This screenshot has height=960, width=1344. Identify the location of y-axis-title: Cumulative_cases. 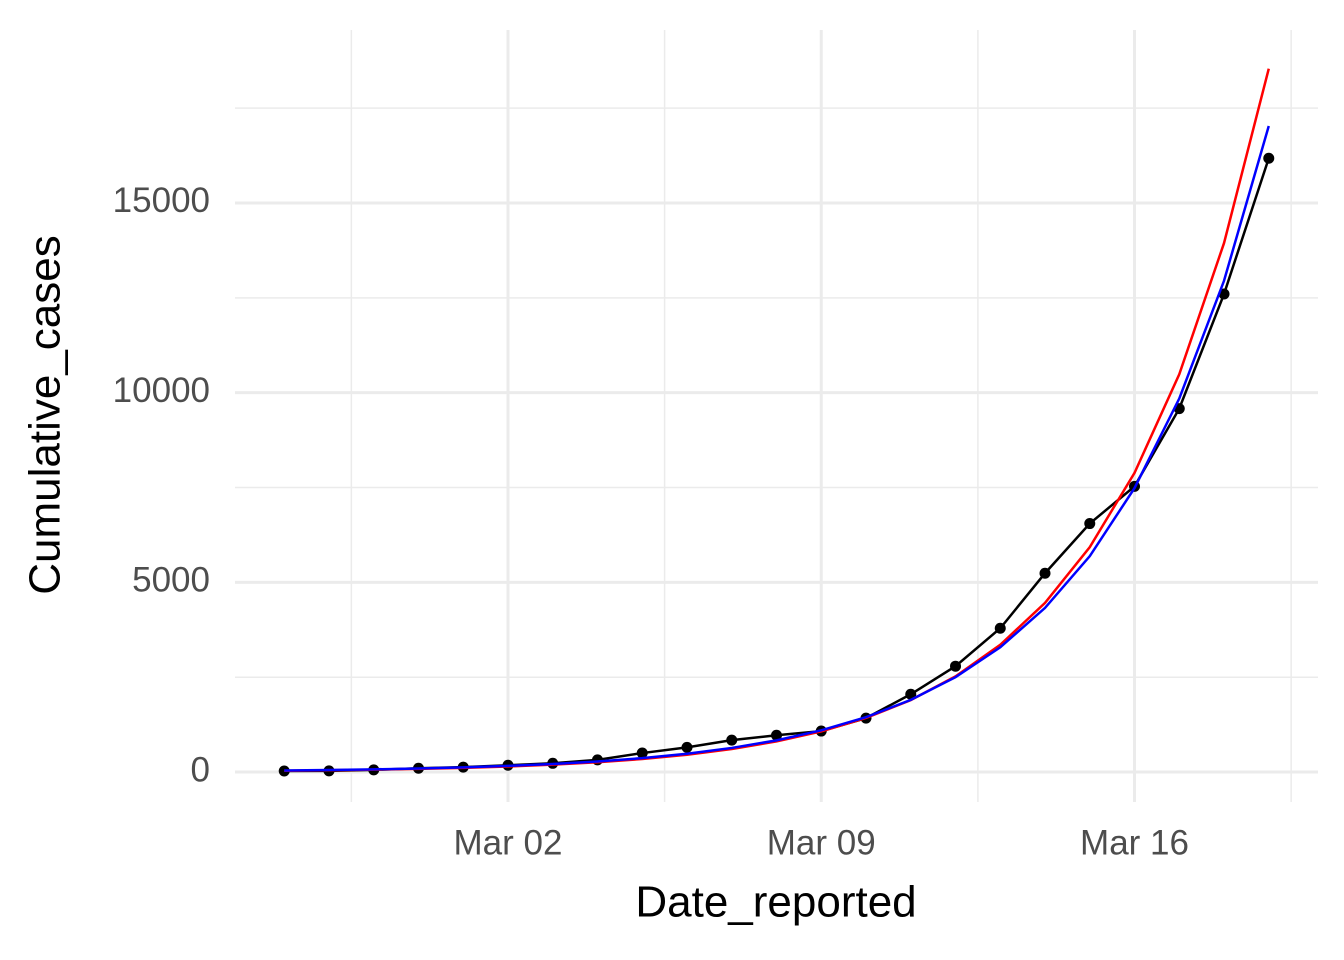
(45, 415).